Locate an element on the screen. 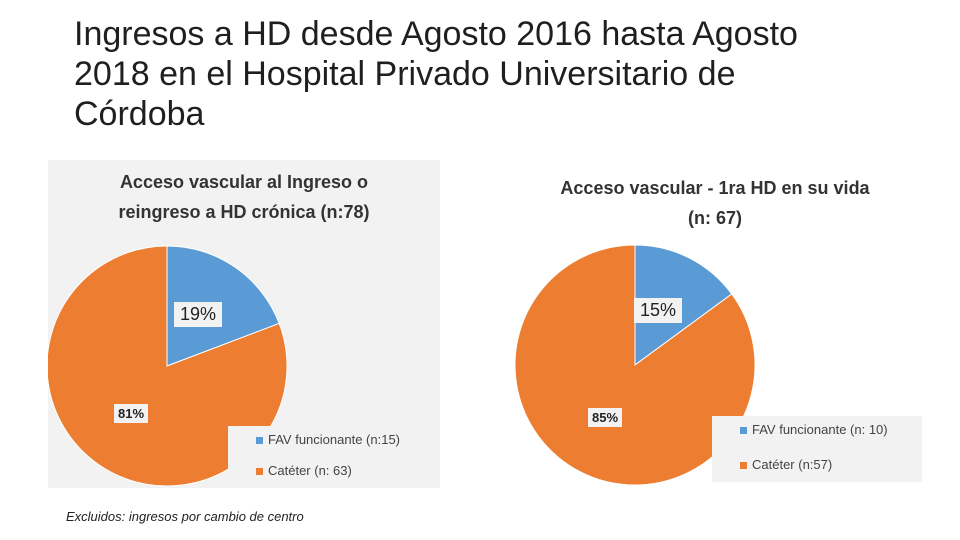 Image resolution: width=960 pixels, height=540 pixels. legend-left-cateter-label: Catéter (n: 63) is located at coordinates (310, 470).